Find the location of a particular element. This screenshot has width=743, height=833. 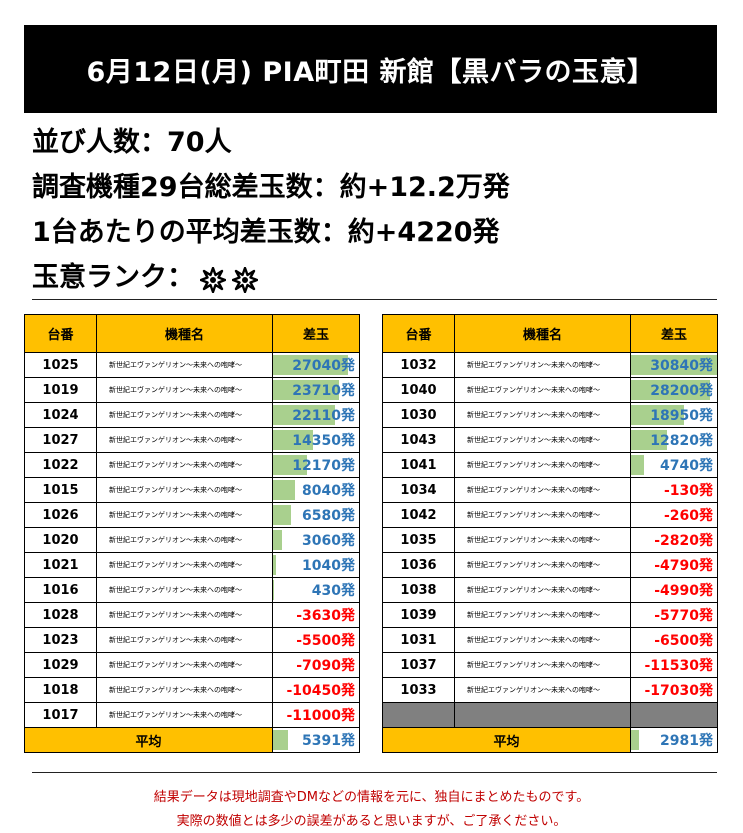

table-row: 1029 新世紀エヴァンゲリオン～未来への咆哮～ -7090発 is located at coordinates (192, 665).